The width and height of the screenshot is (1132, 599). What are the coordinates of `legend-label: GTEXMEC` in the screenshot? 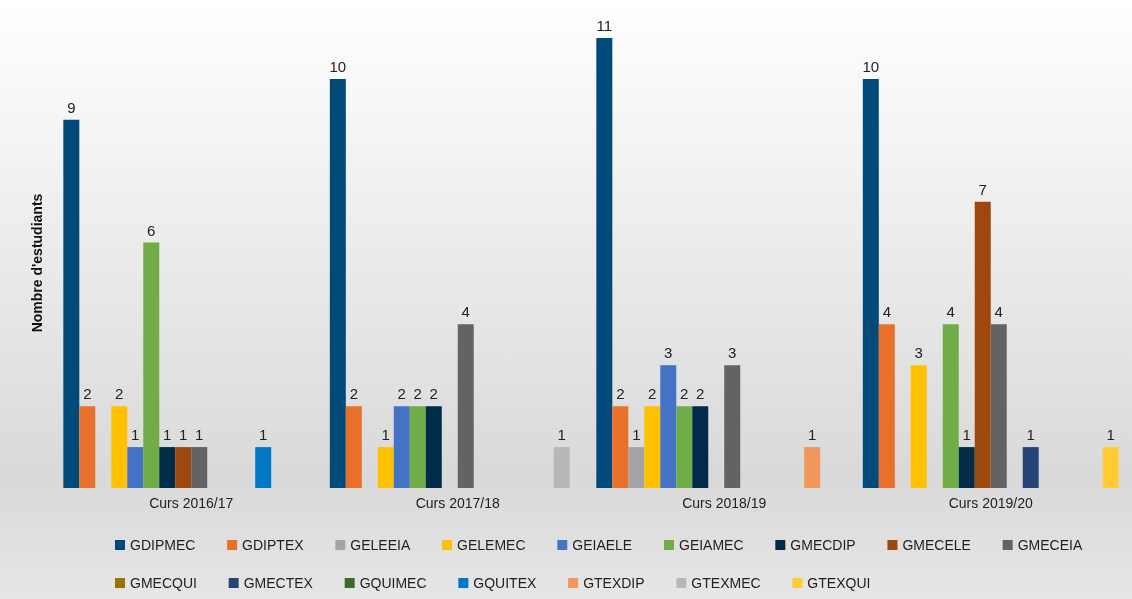 It's located at (730, 583).